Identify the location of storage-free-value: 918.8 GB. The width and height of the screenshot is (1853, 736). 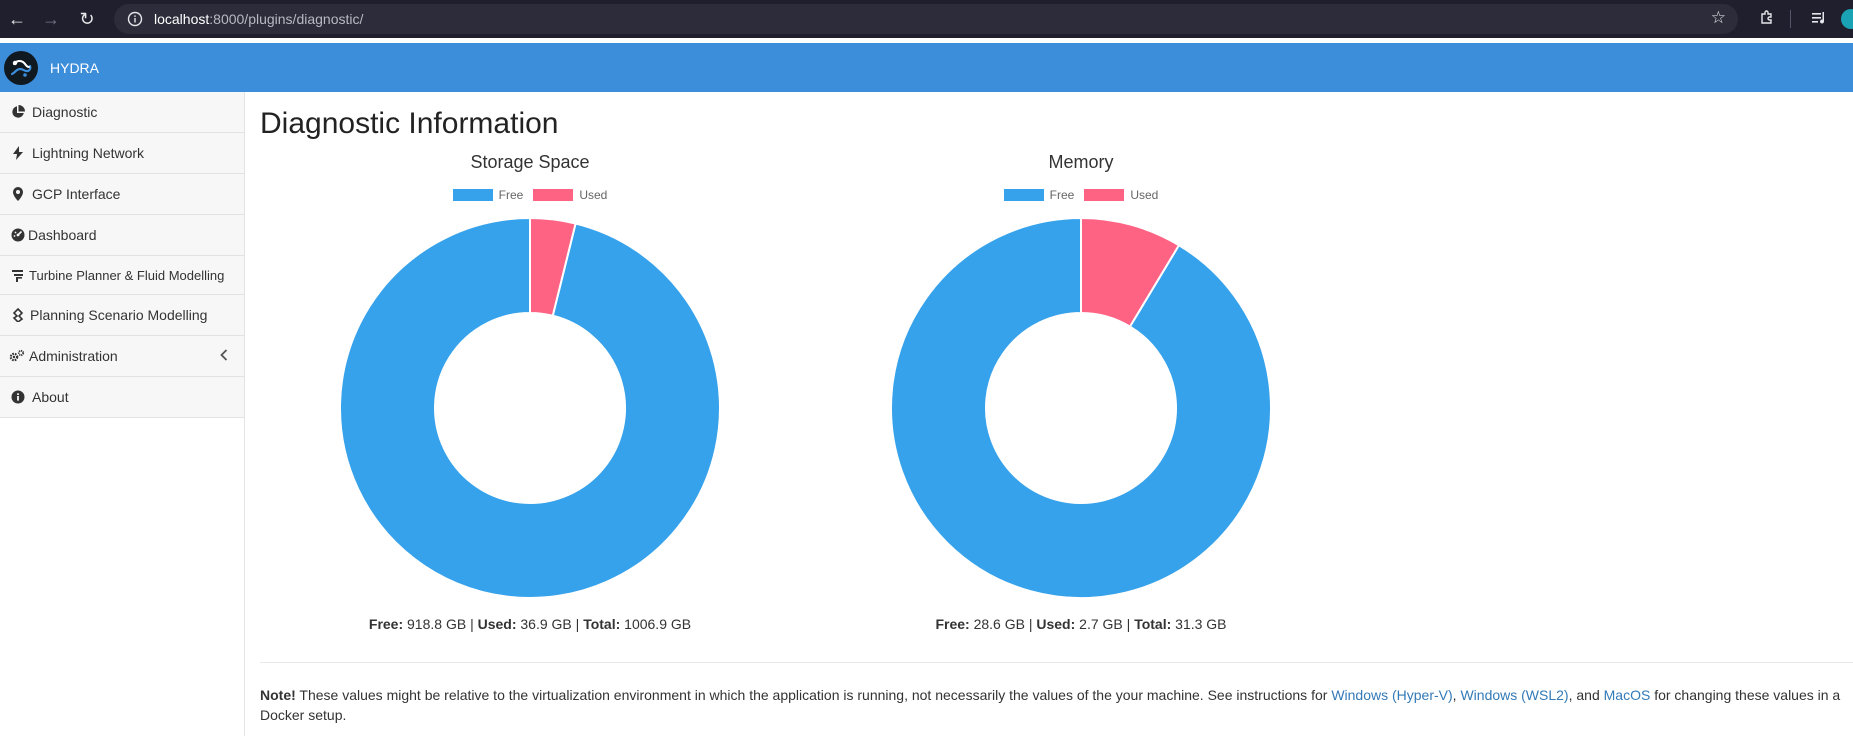
(437, 624).